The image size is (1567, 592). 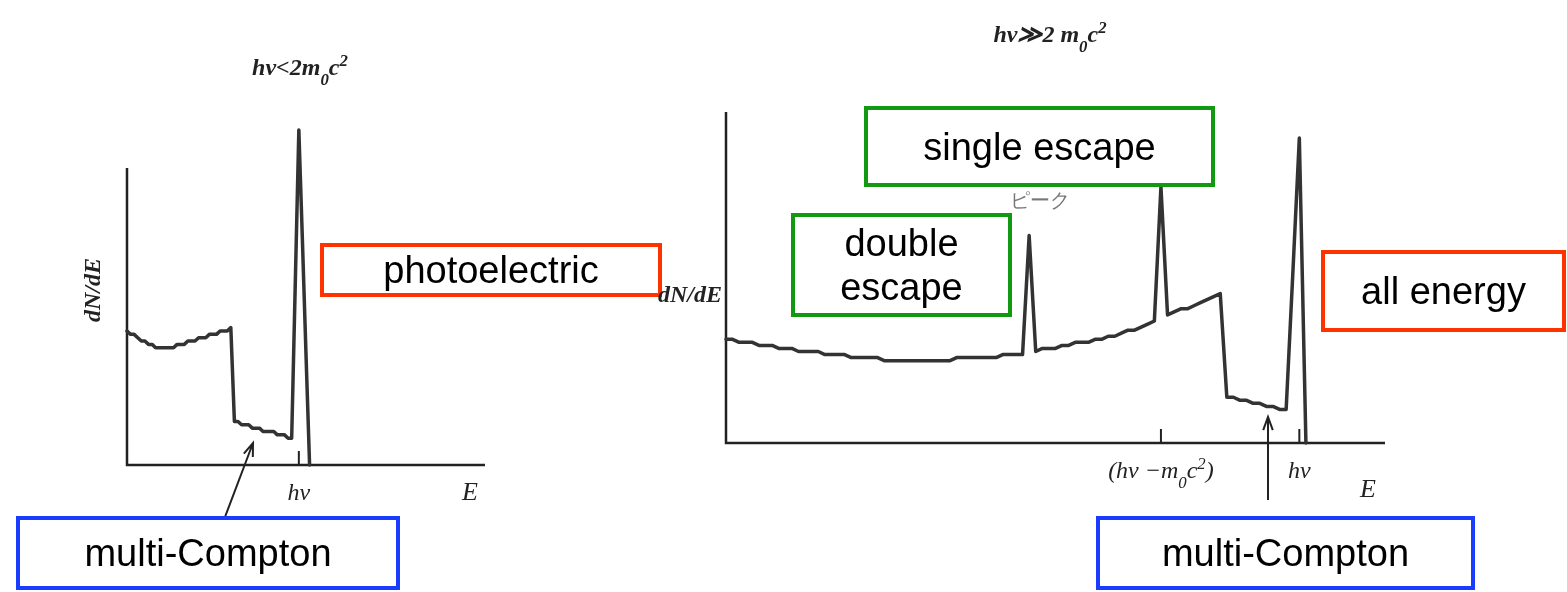 I want to click on x-tick-label: (hν −m$_{0}$c$^{2}$), so click(x=1161, y=472).